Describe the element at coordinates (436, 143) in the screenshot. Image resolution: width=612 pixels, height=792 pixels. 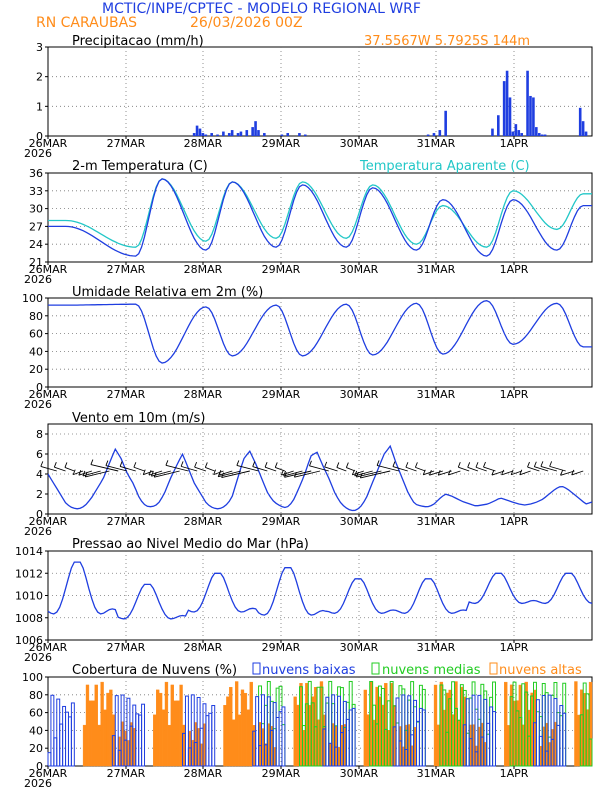
I see `x-day-label: 31MAR` at that location.